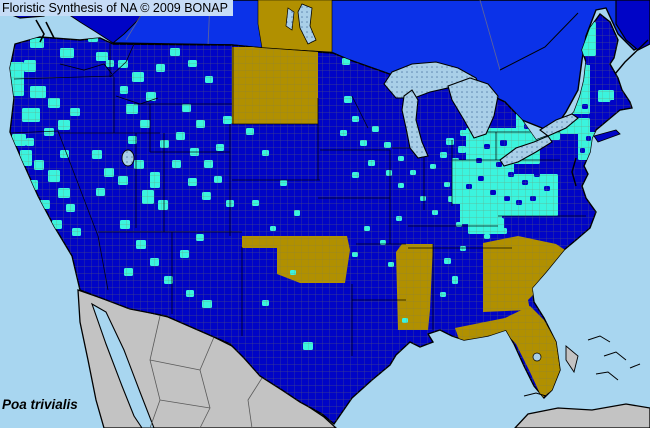  Describe the element at coordinates (122, 365) in the screenshot. I see `gulf-of-california` at that location.